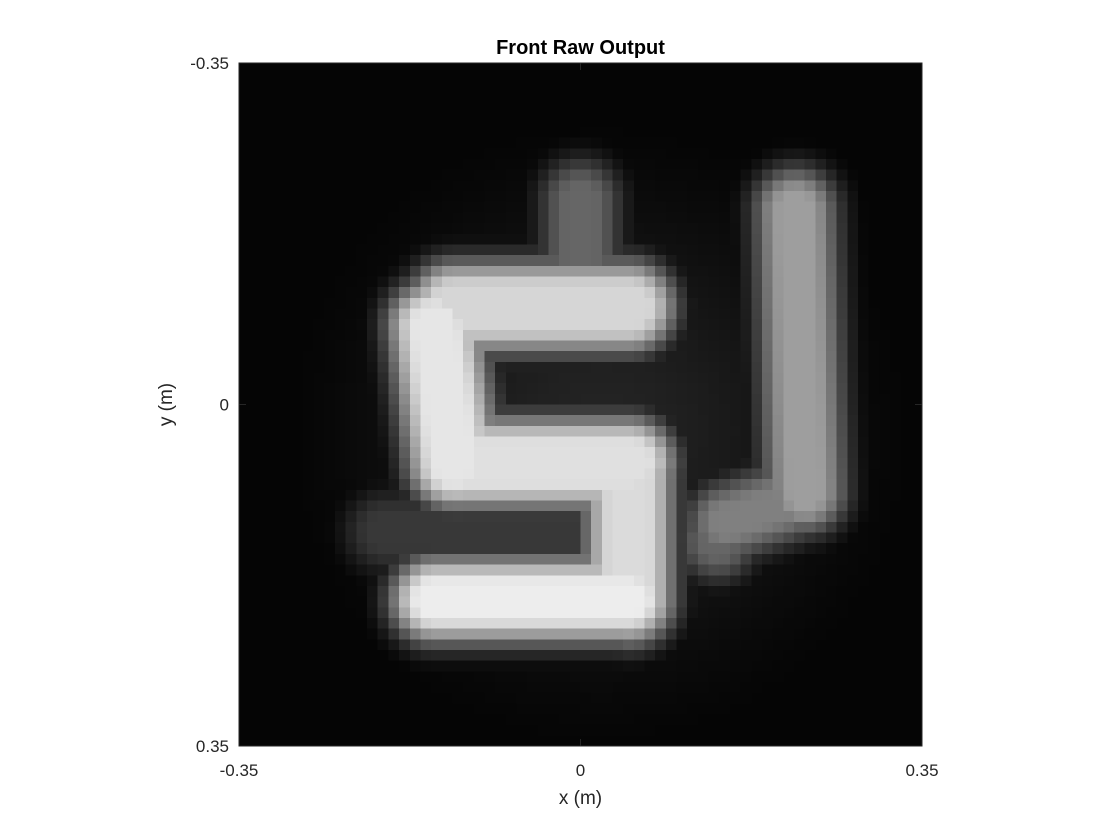 The image size is (1120, 840). Describe the element at coordinates (209, 63) in the screenshot. I see `y-tick-label: -0.35` at that location.